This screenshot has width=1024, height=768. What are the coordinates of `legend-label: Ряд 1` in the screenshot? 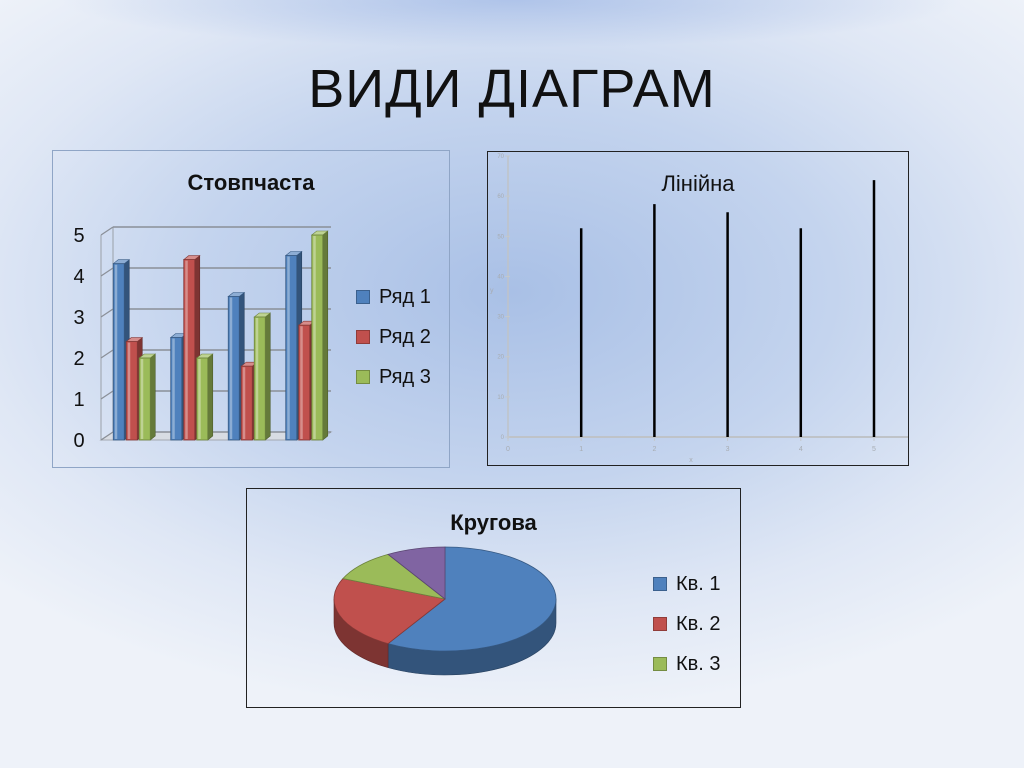 It's located at (405, 296).